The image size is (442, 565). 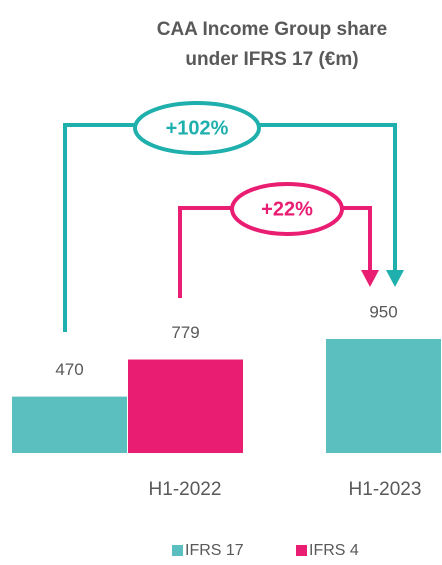 I want to click on legend-label: IFRS 17, so click(x=214, y=550).